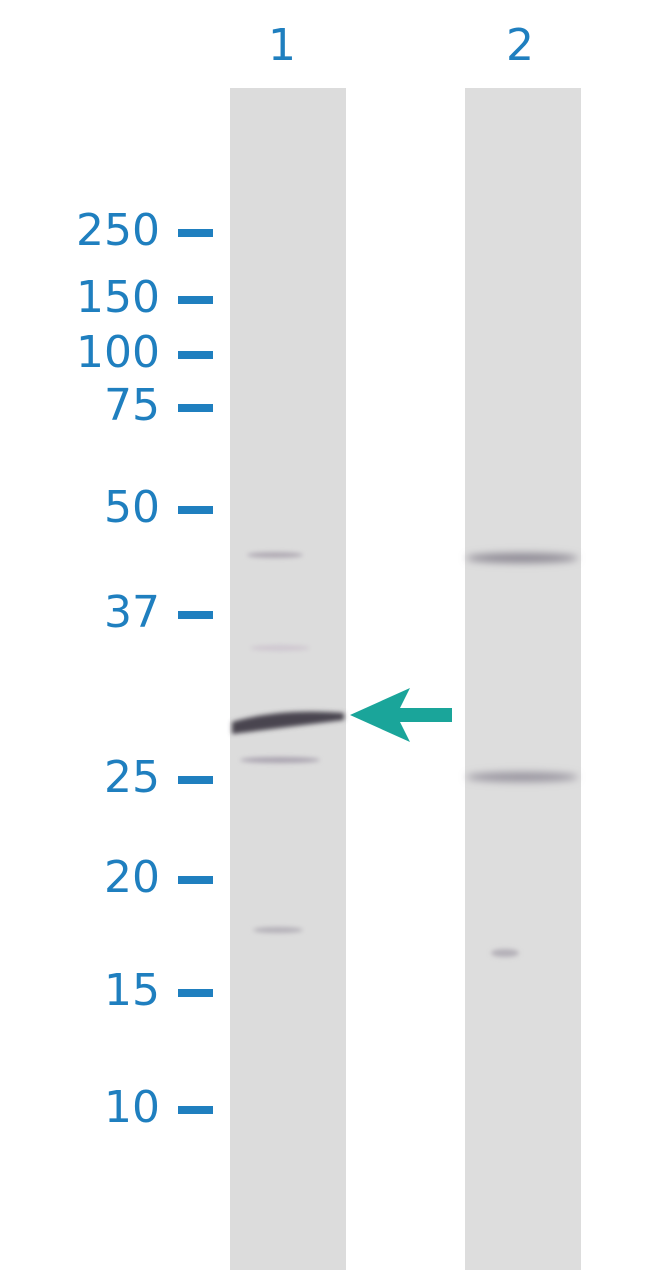 The image size is (650, 1274). I want to click on lane-label: 2, so click(520, 45).